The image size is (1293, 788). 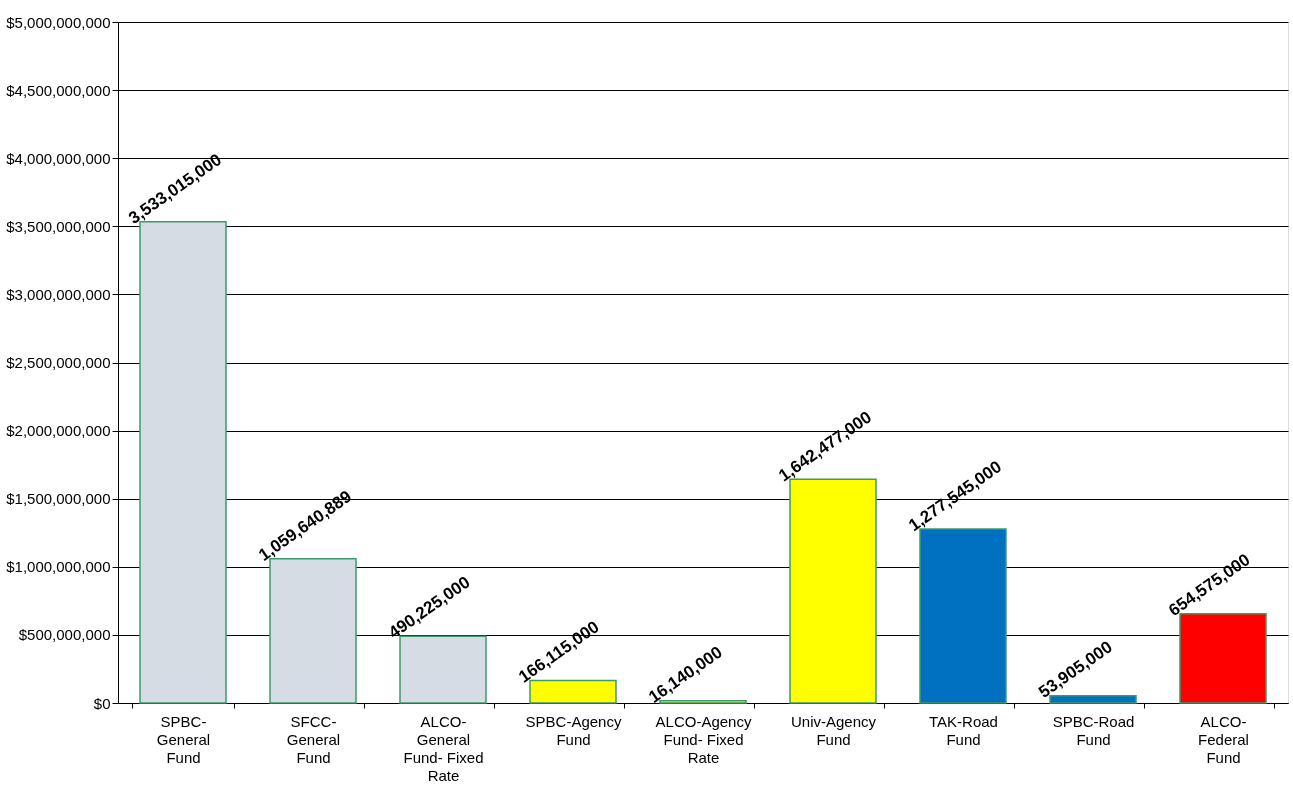 What do you see at coordinates (64, 635) in the screenshot?
I see `y-tick-label: $500,000,000` at bounding box center [64, 635].